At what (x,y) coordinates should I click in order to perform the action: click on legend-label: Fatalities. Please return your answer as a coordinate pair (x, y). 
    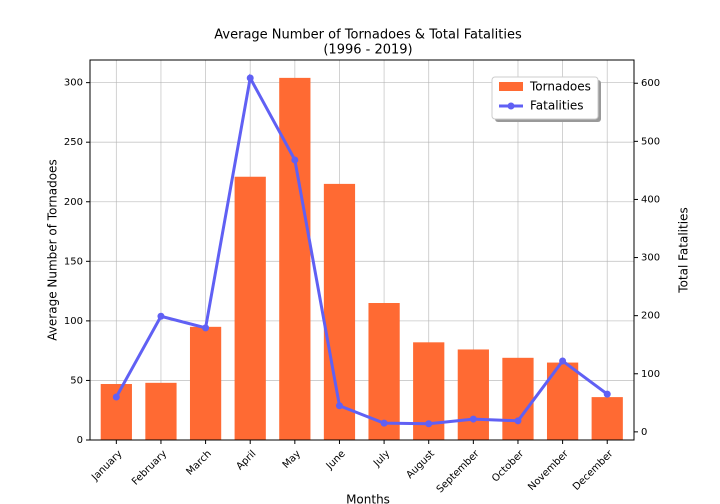
    Looking at the image, I should click on (557, 106).